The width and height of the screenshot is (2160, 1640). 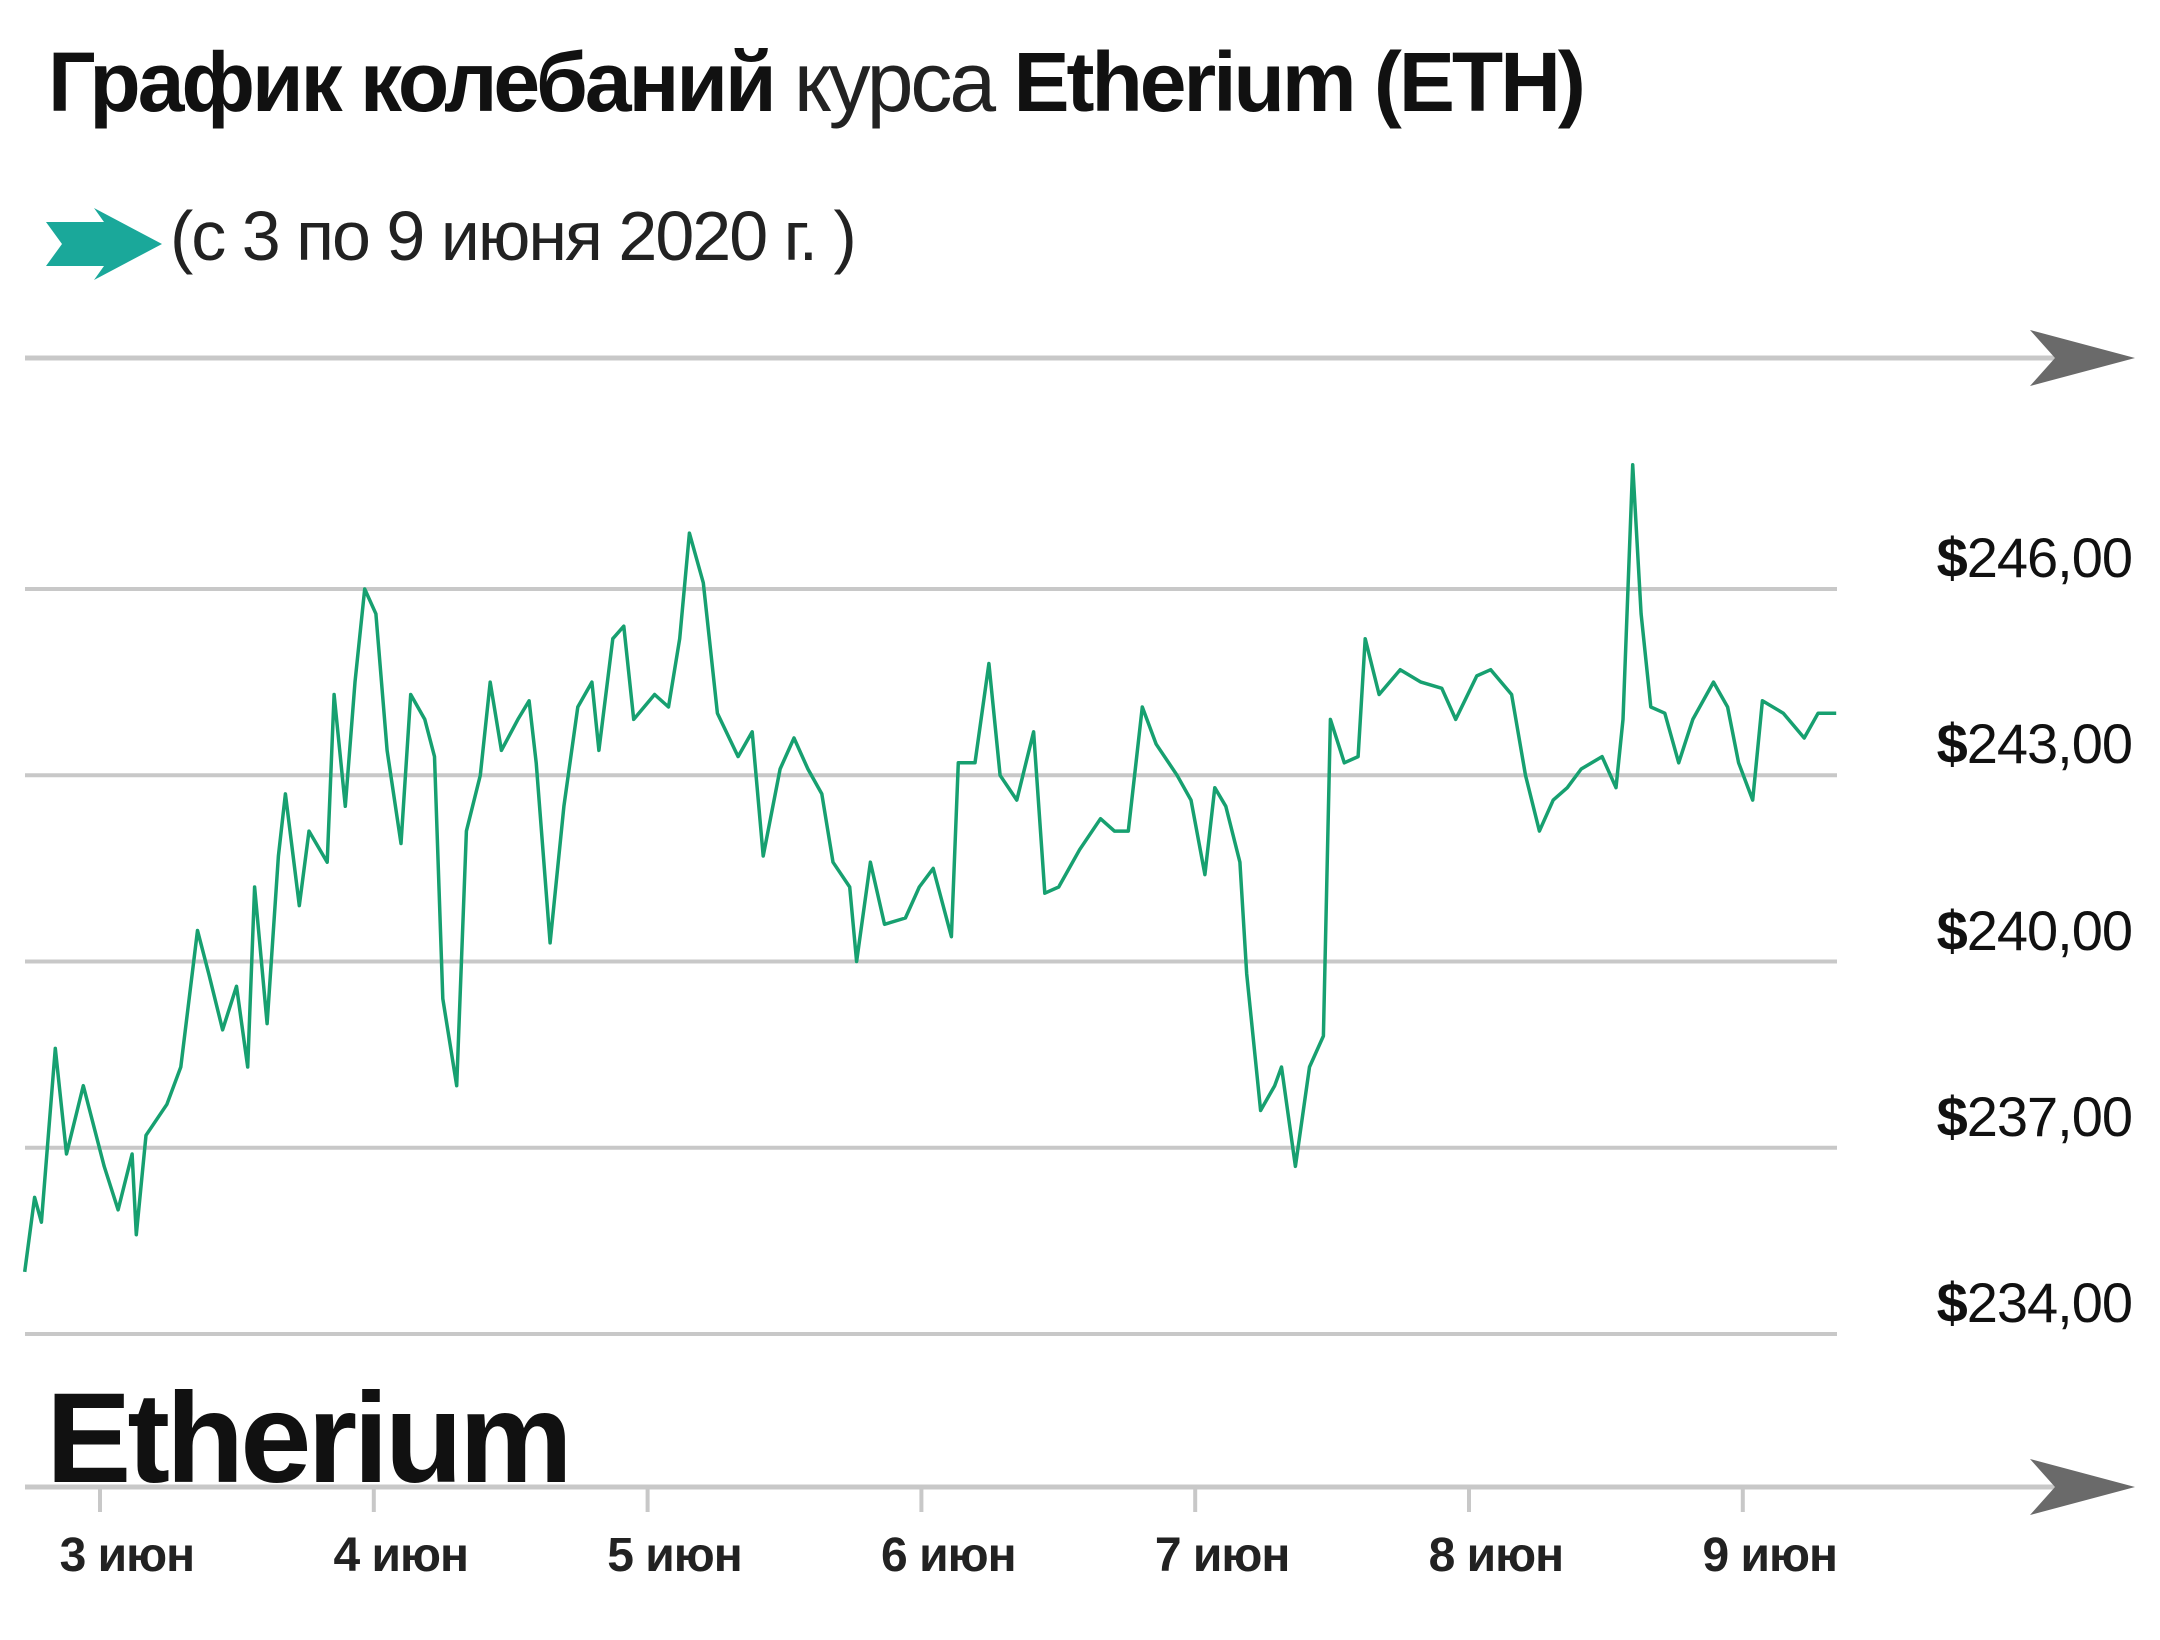 I want to click on x-axis, so click(x=1080, y=1487).